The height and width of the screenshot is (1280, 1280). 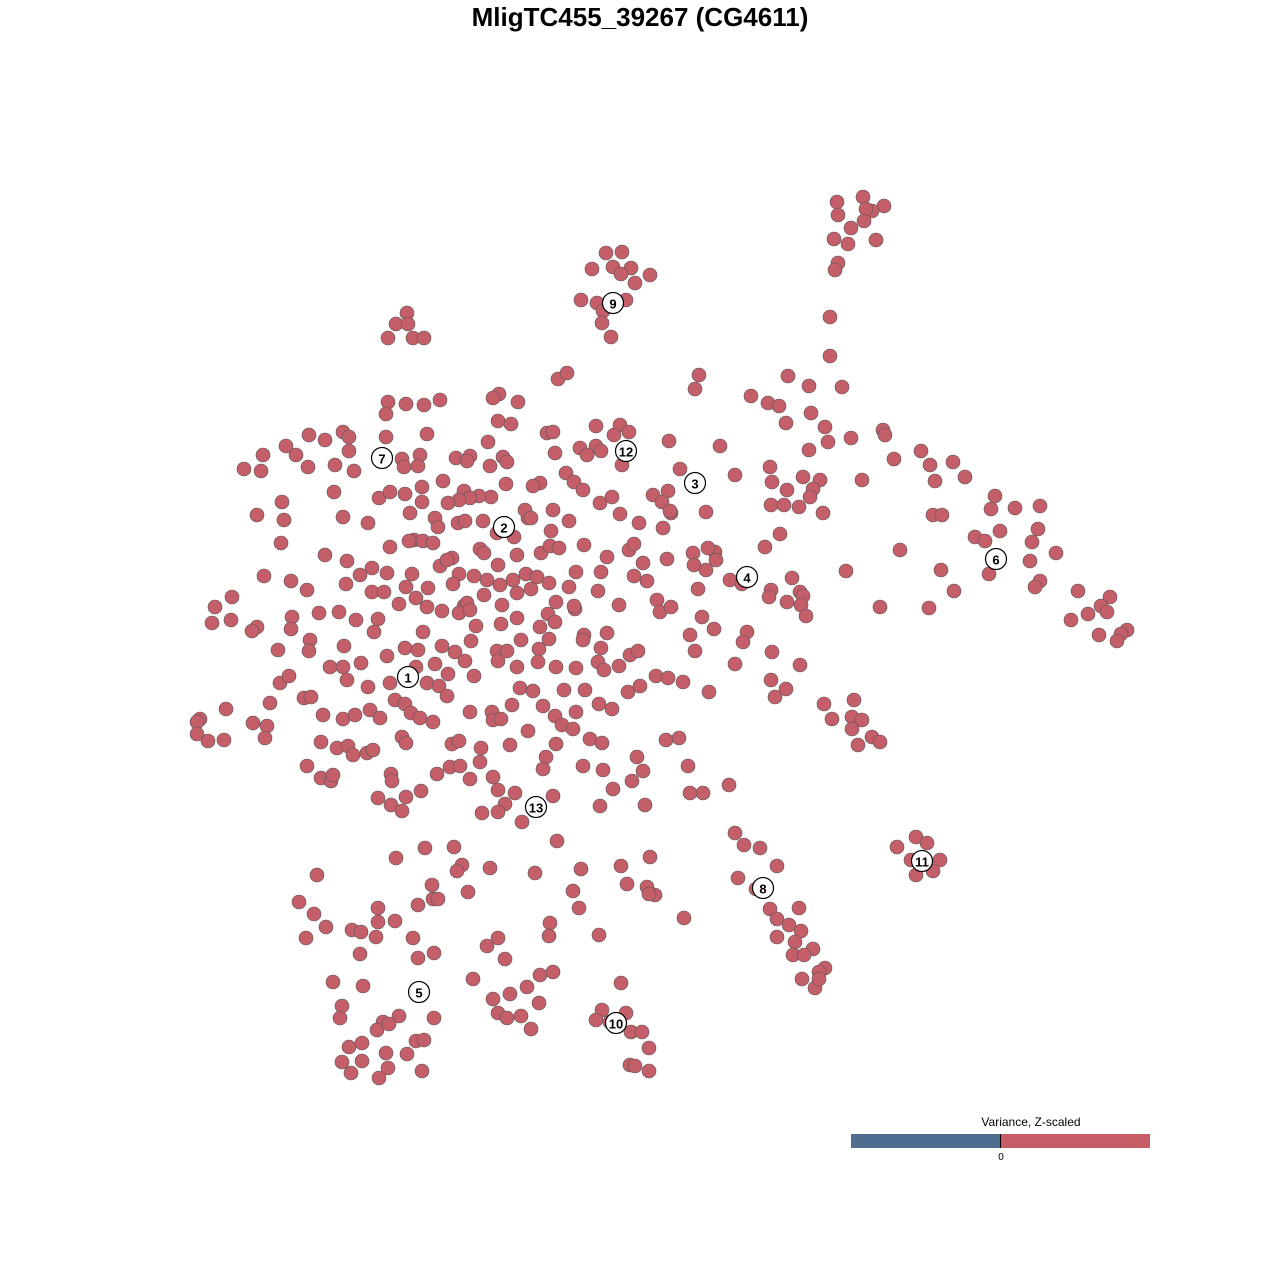 I want to click on cluster-label: 8, so click(x=763, y=888).